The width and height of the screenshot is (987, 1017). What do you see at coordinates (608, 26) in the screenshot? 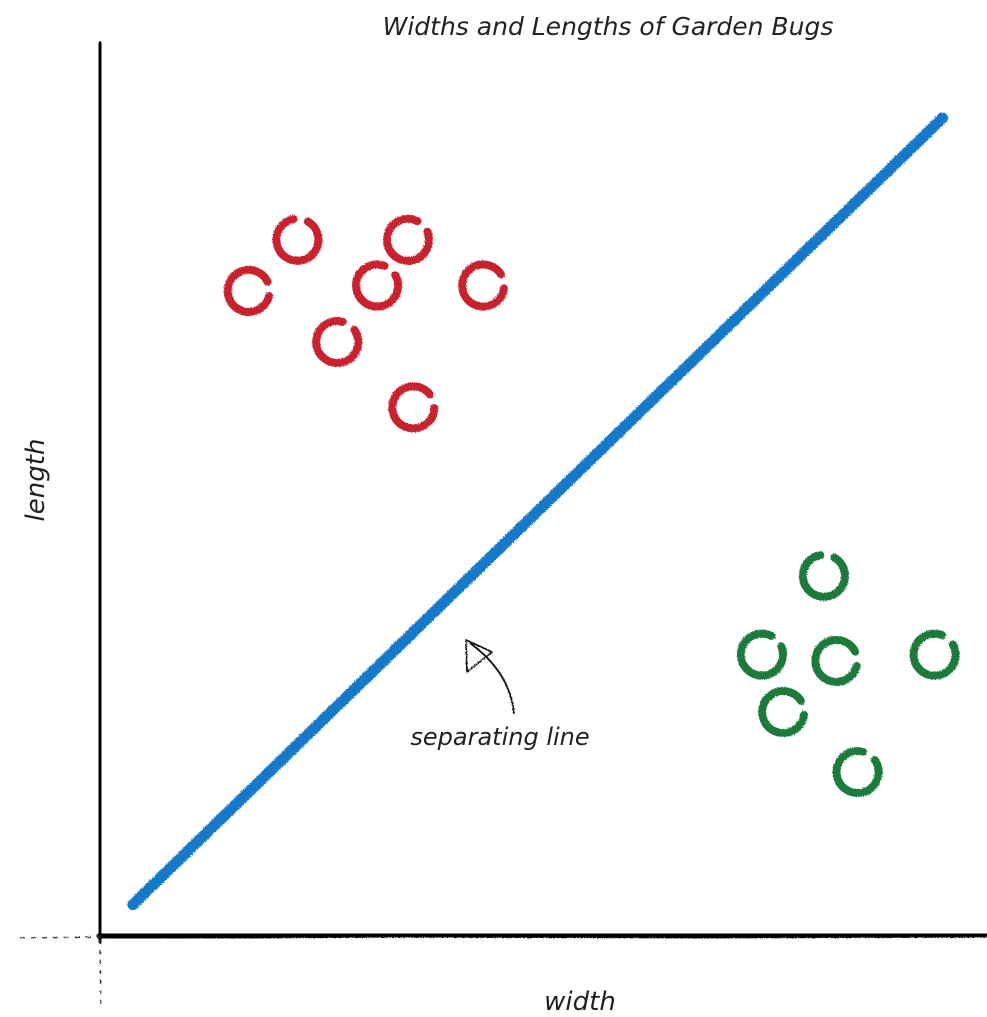
I see `chart-title: Widths and Lengths of Garden Bugs` at bounding box center [608, 26].